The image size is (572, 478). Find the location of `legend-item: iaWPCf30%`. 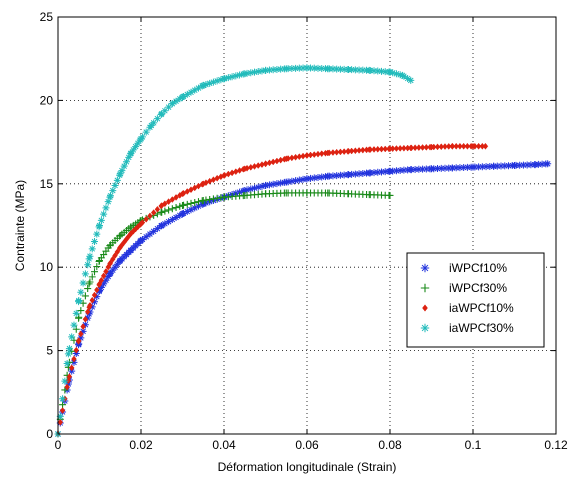

legend-item: iaWPCf30% is located at coordinates (467, 328).